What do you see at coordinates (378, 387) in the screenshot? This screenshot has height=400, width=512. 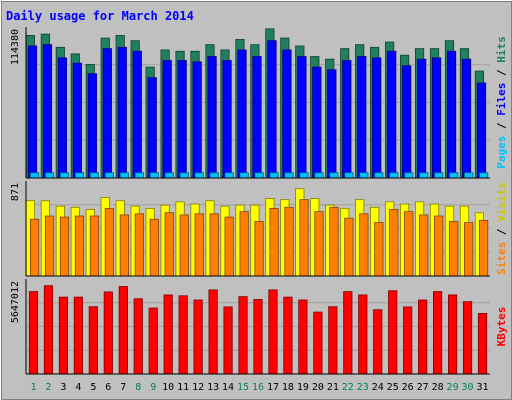 I see `day-label-24: 24` at bounding box center [378, 387].